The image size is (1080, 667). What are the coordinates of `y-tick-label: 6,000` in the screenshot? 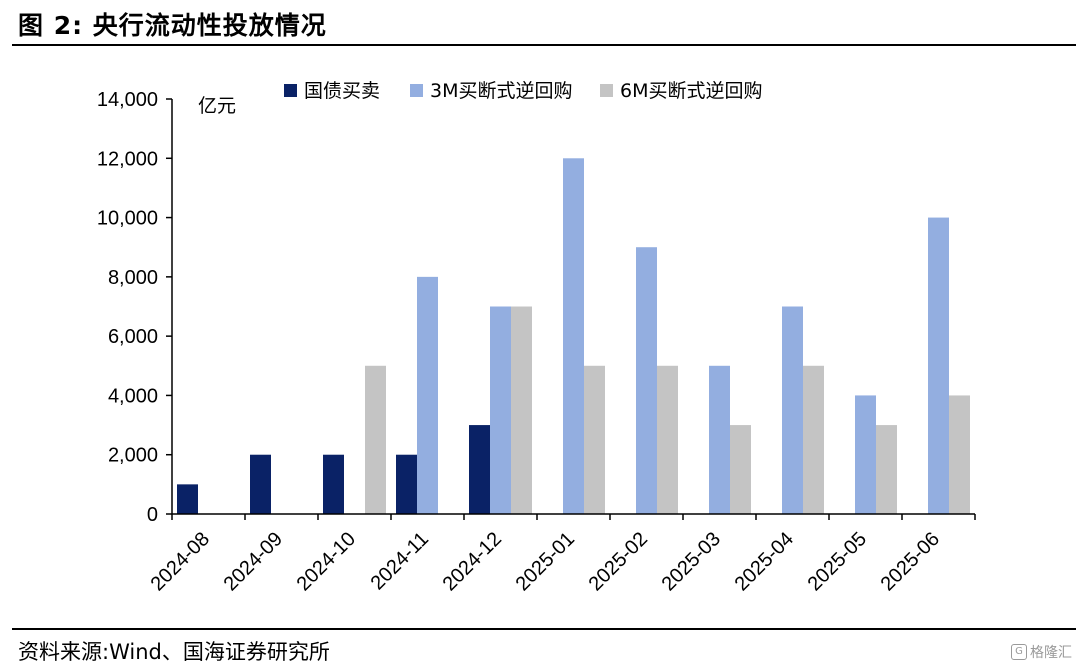 It's located at (133, 337).